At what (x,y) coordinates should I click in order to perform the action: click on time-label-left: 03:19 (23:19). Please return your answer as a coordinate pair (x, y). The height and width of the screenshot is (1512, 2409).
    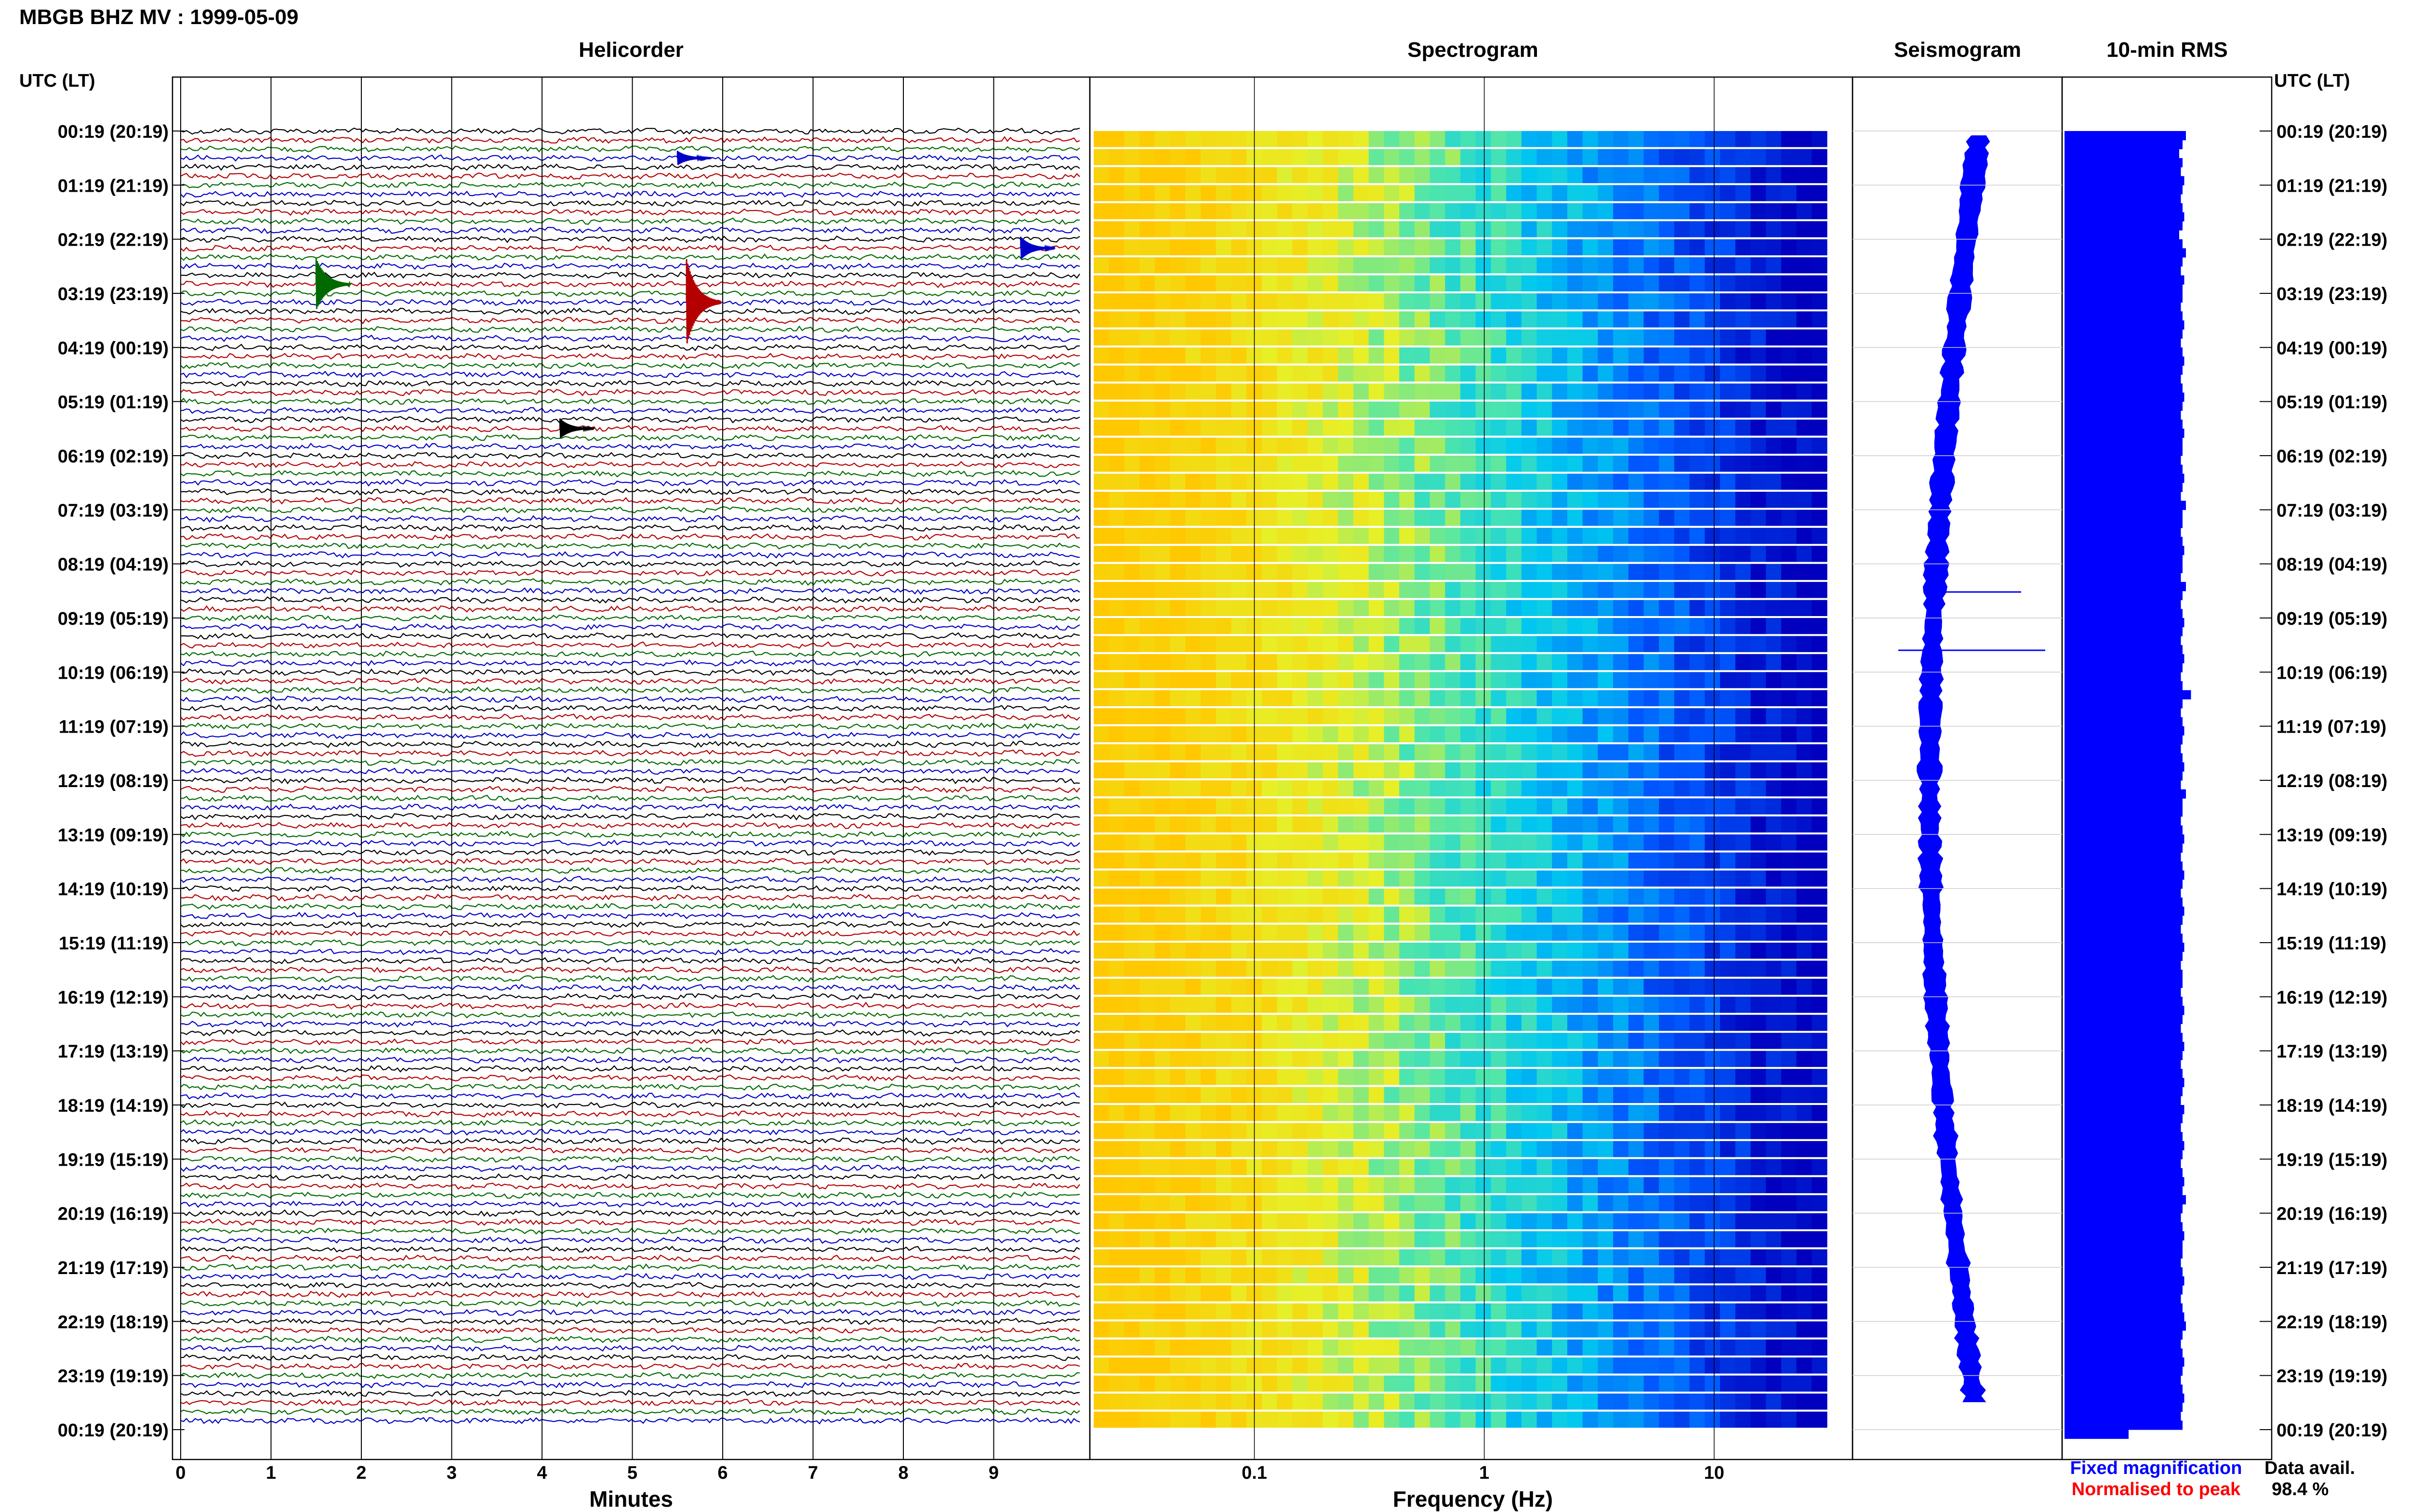
    Looking at the image, I should click on (113, 294).